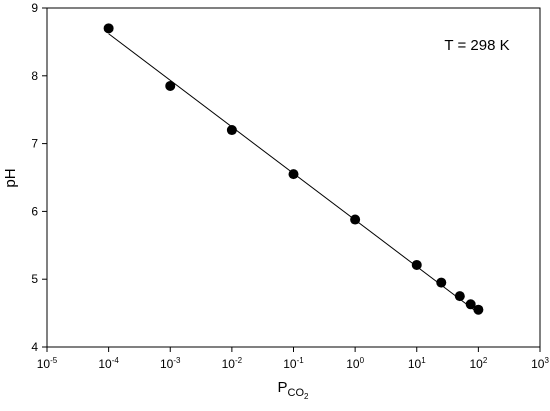 Image resolution: width=550 pixels, height=411 pixels. I want to click on x-axis-ticks: 10⁻⁵ 10⁻⁴ 10⁻³ 10⁻² 10⁻¹ 10⁰ 10¹ 10² 10³, so click(293, 359).